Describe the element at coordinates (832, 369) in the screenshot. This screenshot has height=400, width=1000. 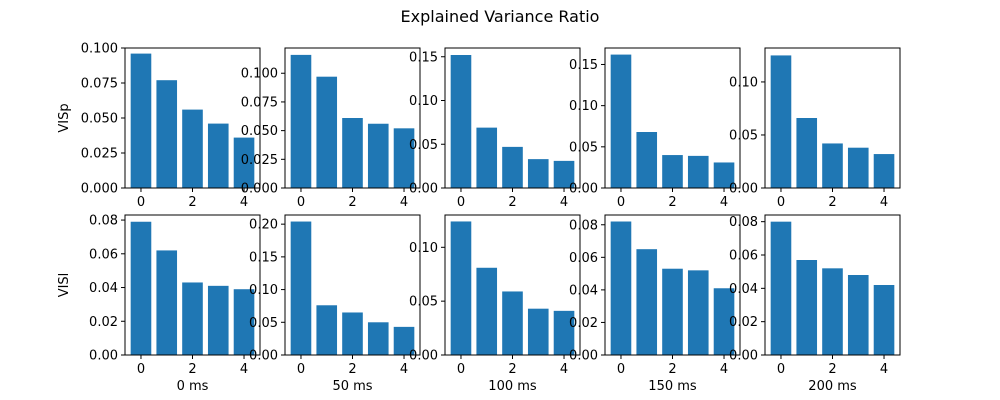
I see `xtick-label-r1-c4-1: 2` at that location.